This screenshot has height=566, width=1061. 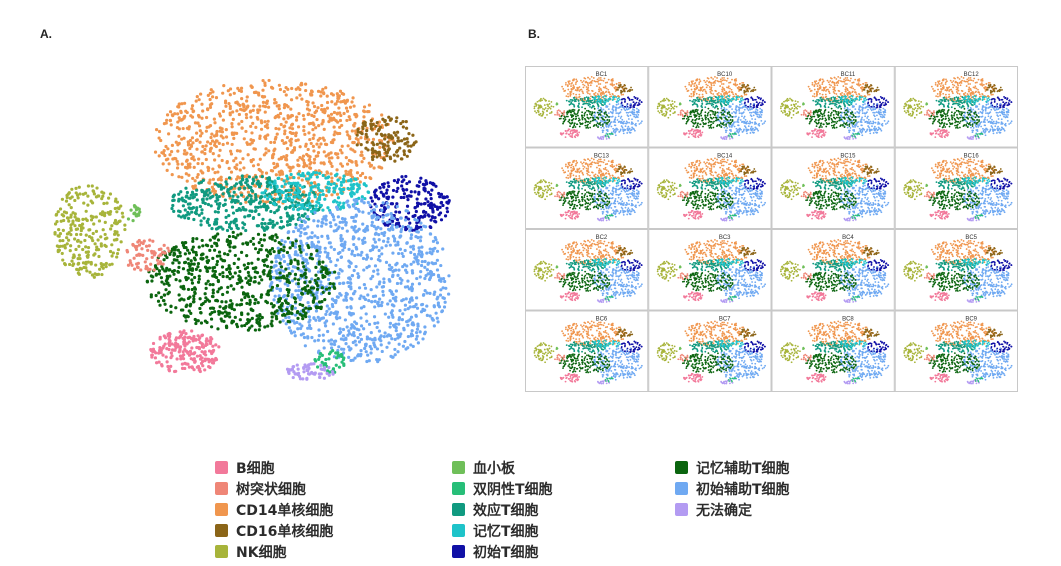 What do you see at coordinates (46, 34) in the screenshot?
I see `panel-a-label: A.` at bounding box center [46, 34].